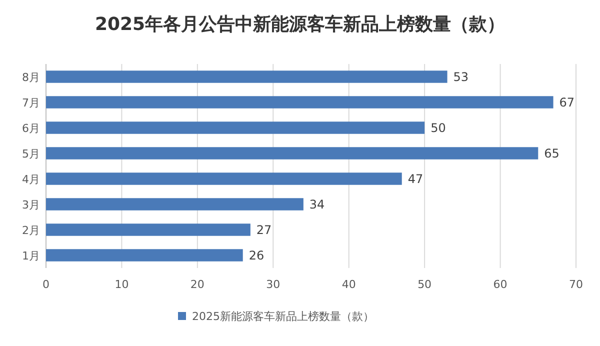 The image size is (600, 346). Describe the element at coordinates (273, 284) in the screenshot. I see `x-tick-label: 30` at that location.